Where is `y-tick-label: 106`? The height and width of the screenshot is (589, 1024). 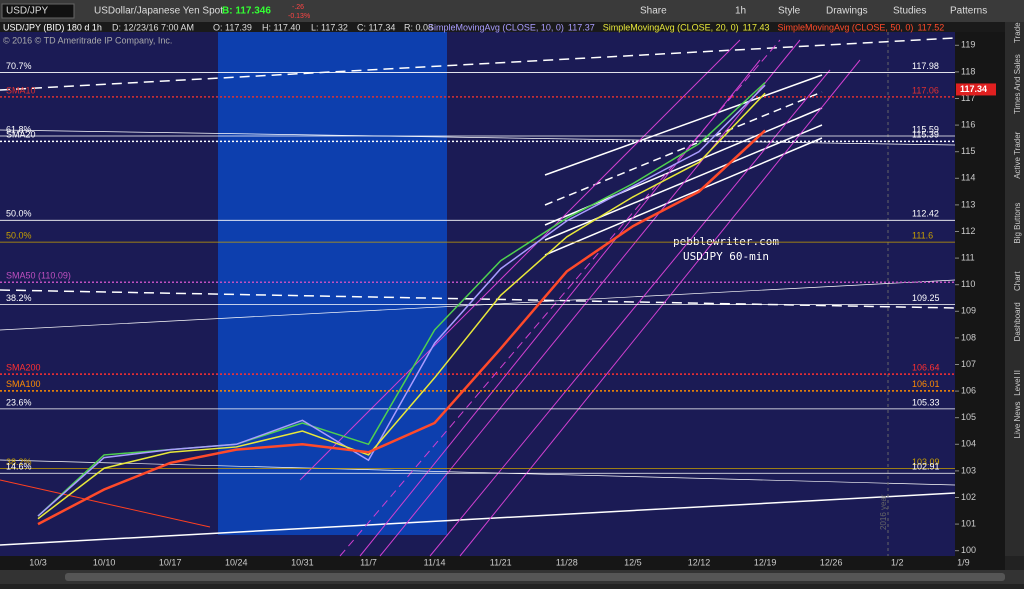 y-tick-label: 106 is located at coordinates (968, 390).